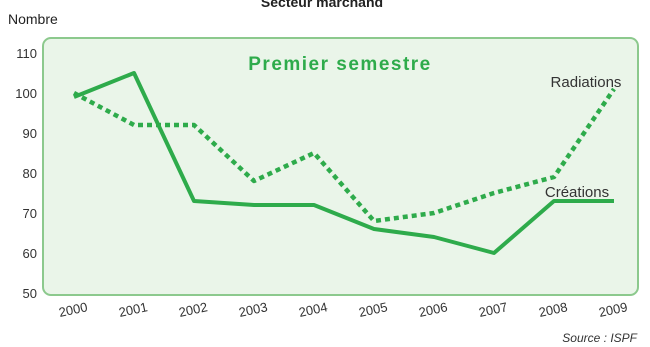 The height and width of the screenshot is (347, 650). What do you see at coordinates (599, 338) in the screenshot?
I see `source-note: Source : ISPF` at bounding box center [599, 338].